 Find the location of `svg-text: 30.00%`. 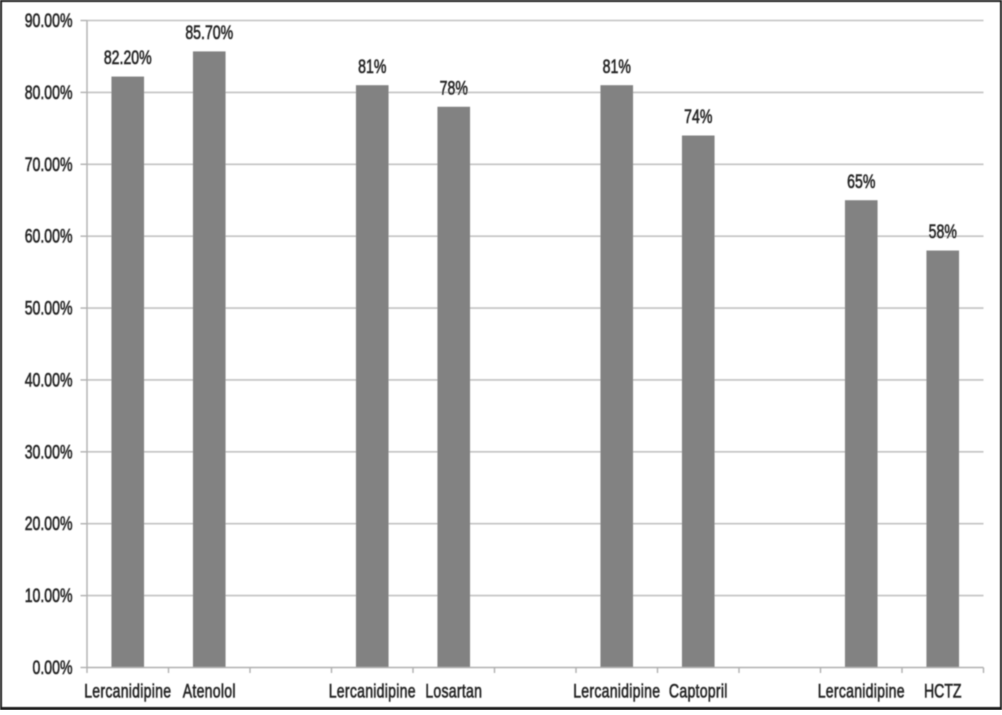

svg-text: 30.00% is located at coordinates (49, 452).